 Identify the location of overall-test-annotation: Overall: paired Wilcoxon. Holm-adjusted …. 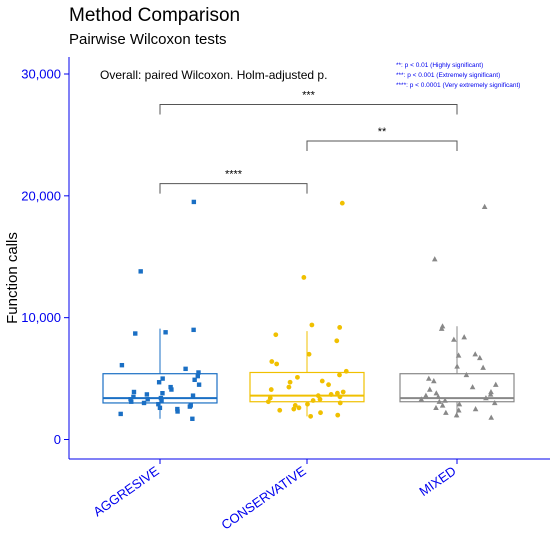
(213, 75).